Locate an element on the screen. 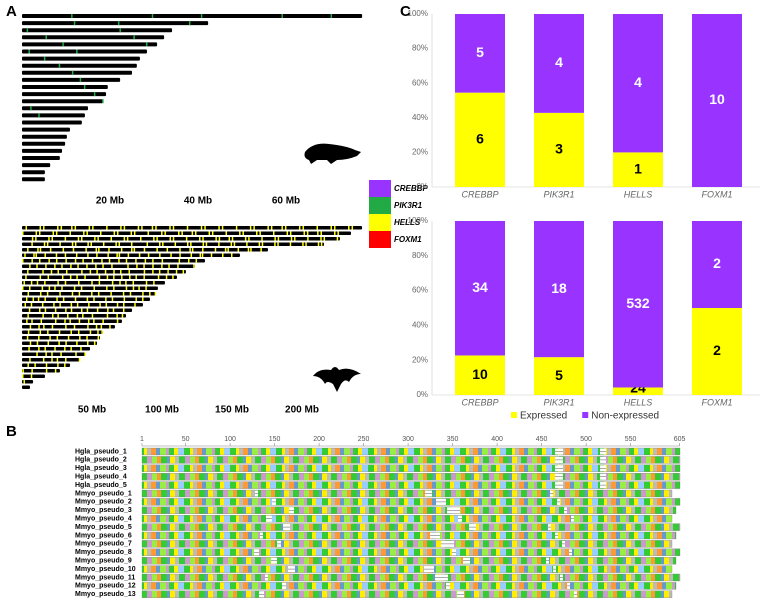 This screenshot has width=760, height=604. sequence-name: Hgla_pseudo_4 is located at coordinates (101, 477).